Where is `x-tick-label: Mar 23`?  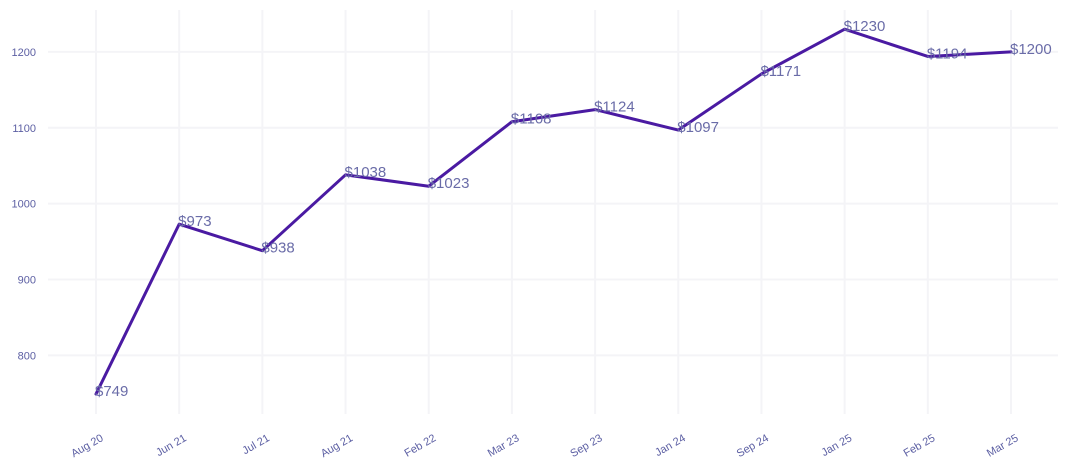 x-tick-label: Mar 23 is located at coordinates (504, 446).